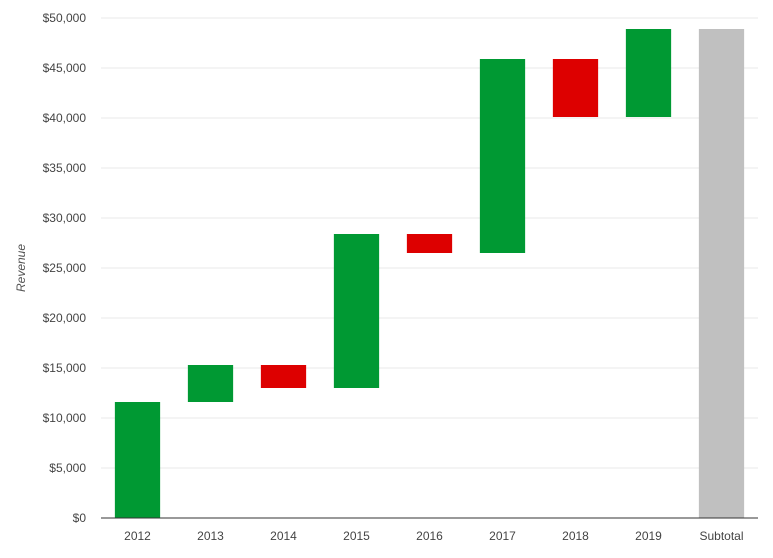  I want to click on y-tick-label: $5,000, so click(67, 468).